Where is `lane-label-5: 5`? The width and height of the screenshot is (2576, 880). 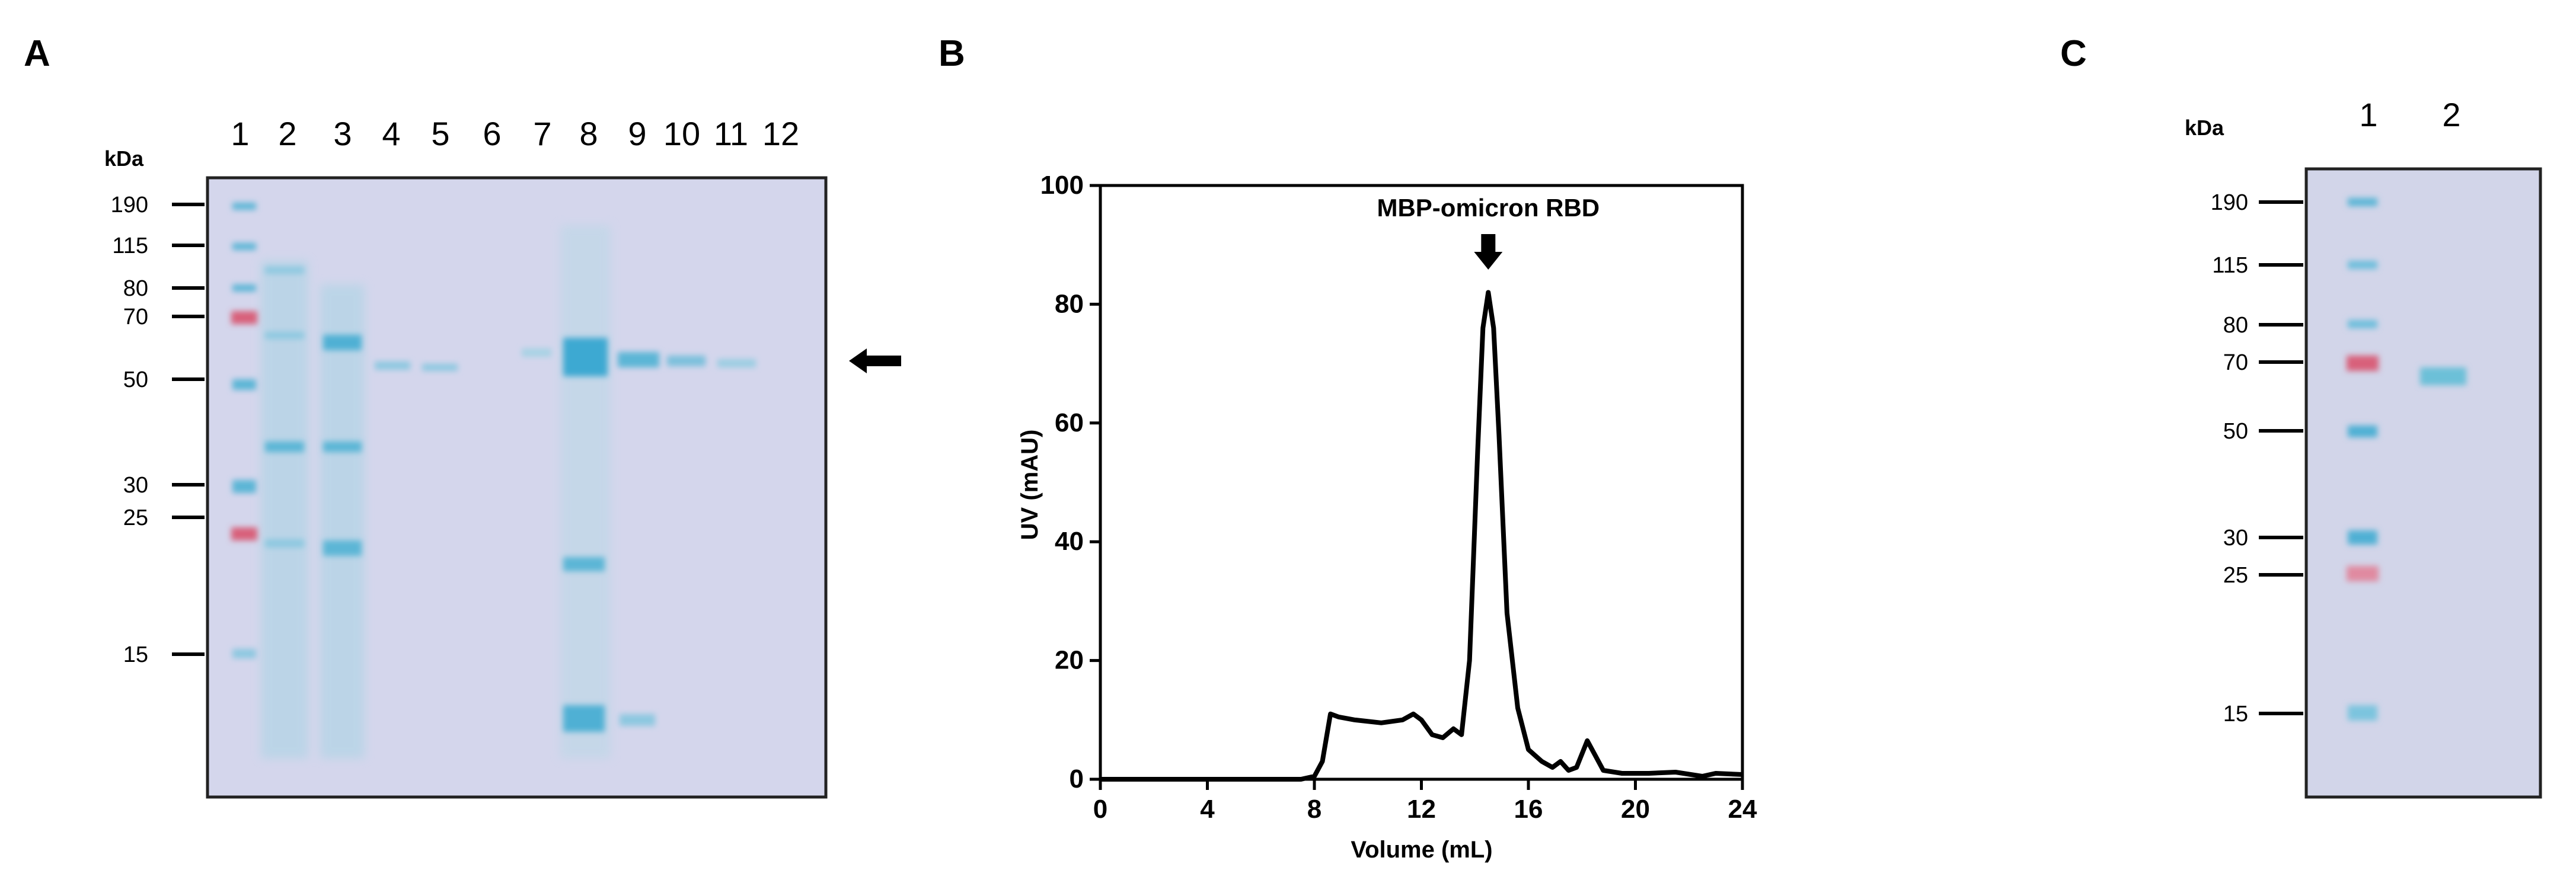
lane-label-5: 5 is located at coordinates (440, 133).